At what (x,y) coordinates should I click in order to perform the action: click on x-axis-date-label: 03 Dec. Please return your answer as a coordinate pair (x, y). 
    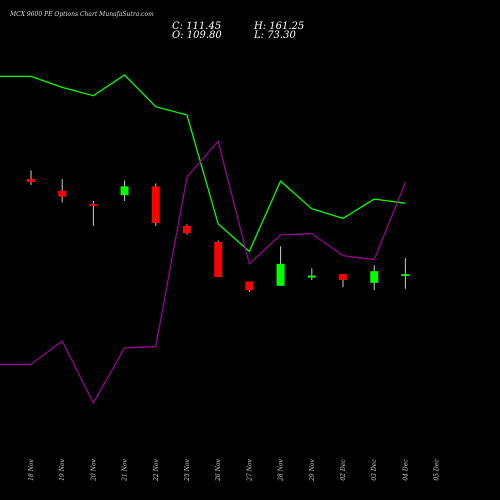
    Looking at the image, I should click on (374, 470).